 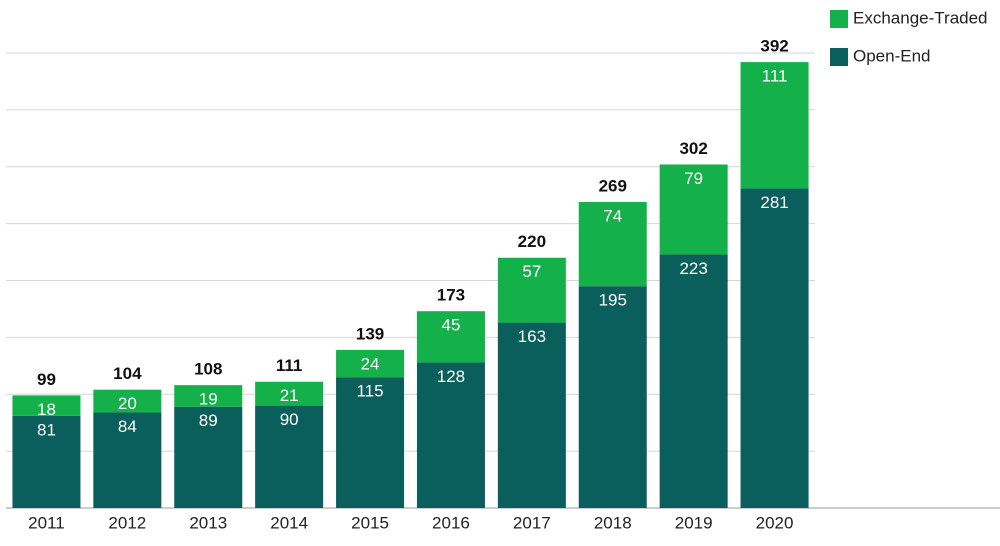 What do you see at coordinates (892, 55) in the screenshot?
I see `legend-label: Open-End` at bounding box center [892, 55].